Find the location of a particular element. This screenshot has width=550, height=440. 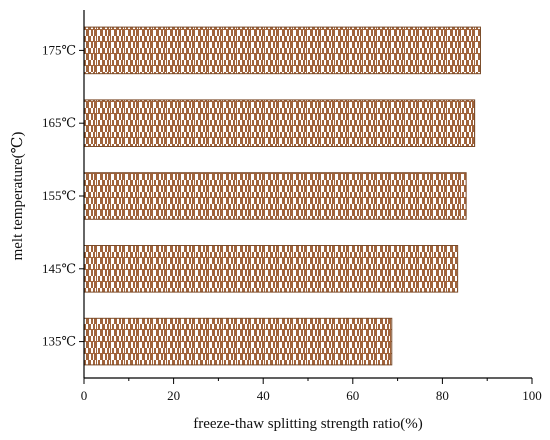

y-tick-label: 155℃ is located at coordinates (59, 195).